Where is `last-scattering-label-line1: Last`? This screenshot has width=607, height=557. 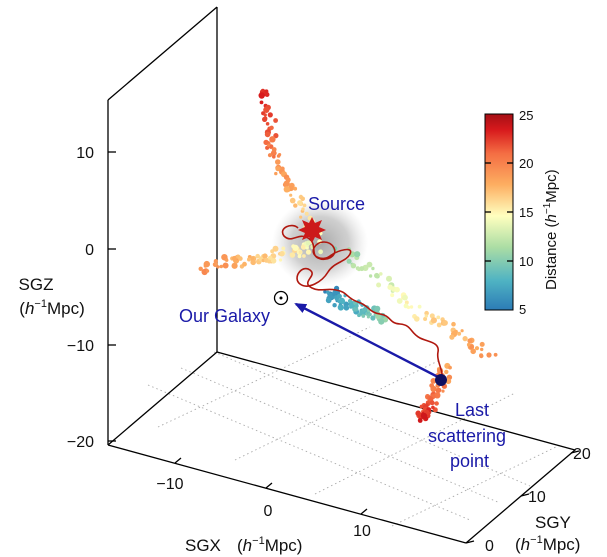
last-scattering-label-line1: Last is located at coordinates (472, 410).